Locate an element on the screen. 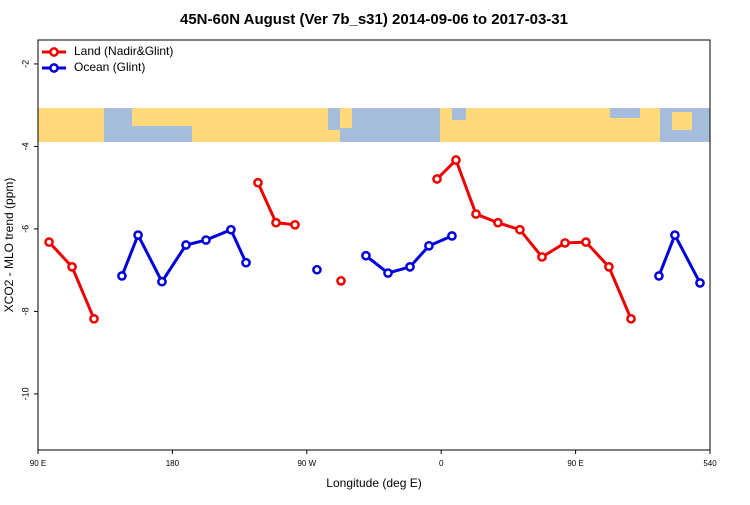 The height and width of the screenshot is (505, 750). legend-label: Land (Nadir&Glint) is located at coordinates (123, 51).